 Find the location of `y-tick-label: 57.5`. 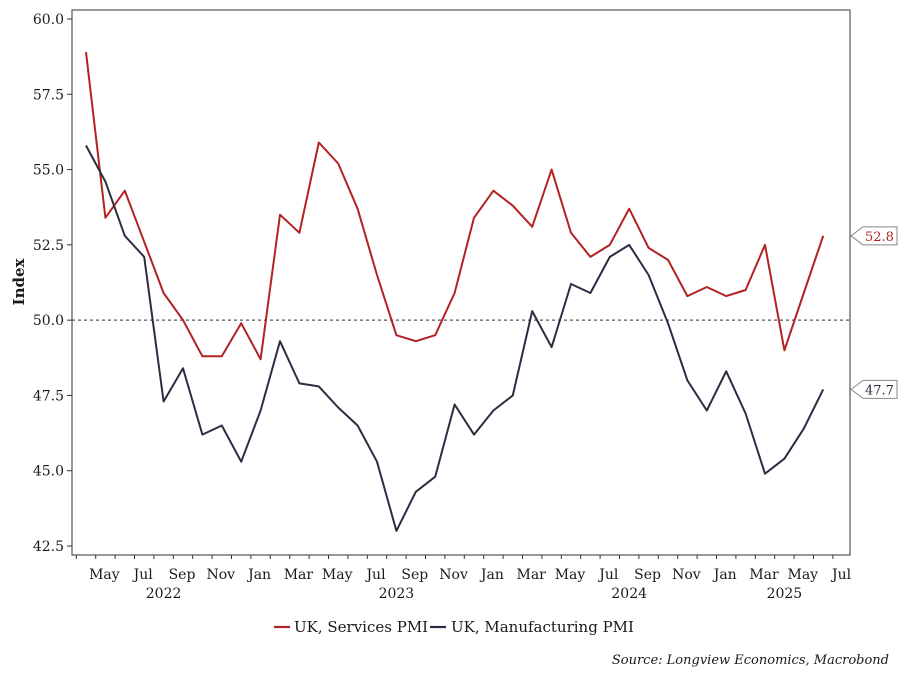

y-tick-label: 57.5 is located at coordinates (48, 95).